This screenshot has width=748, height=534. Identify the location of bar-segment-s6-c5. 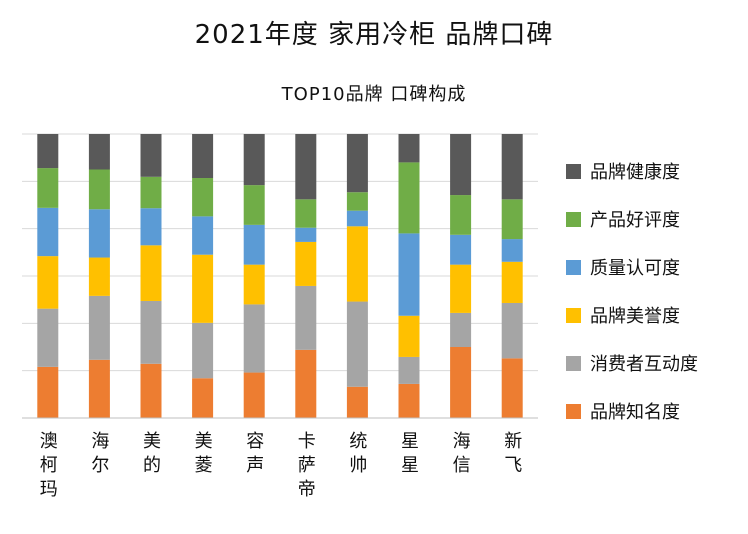
(254, 160).